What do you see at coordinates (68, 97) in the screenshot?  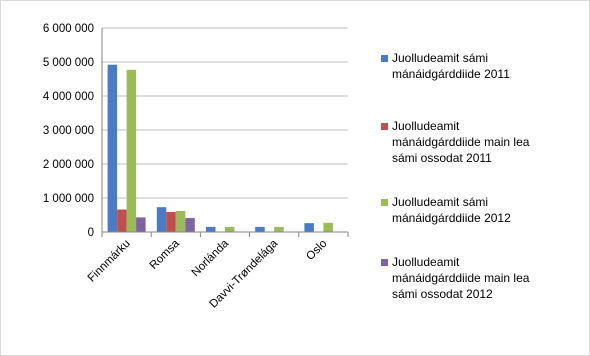 I see `y-tick-label: 4 000 000` at bounding box center [68, 97].